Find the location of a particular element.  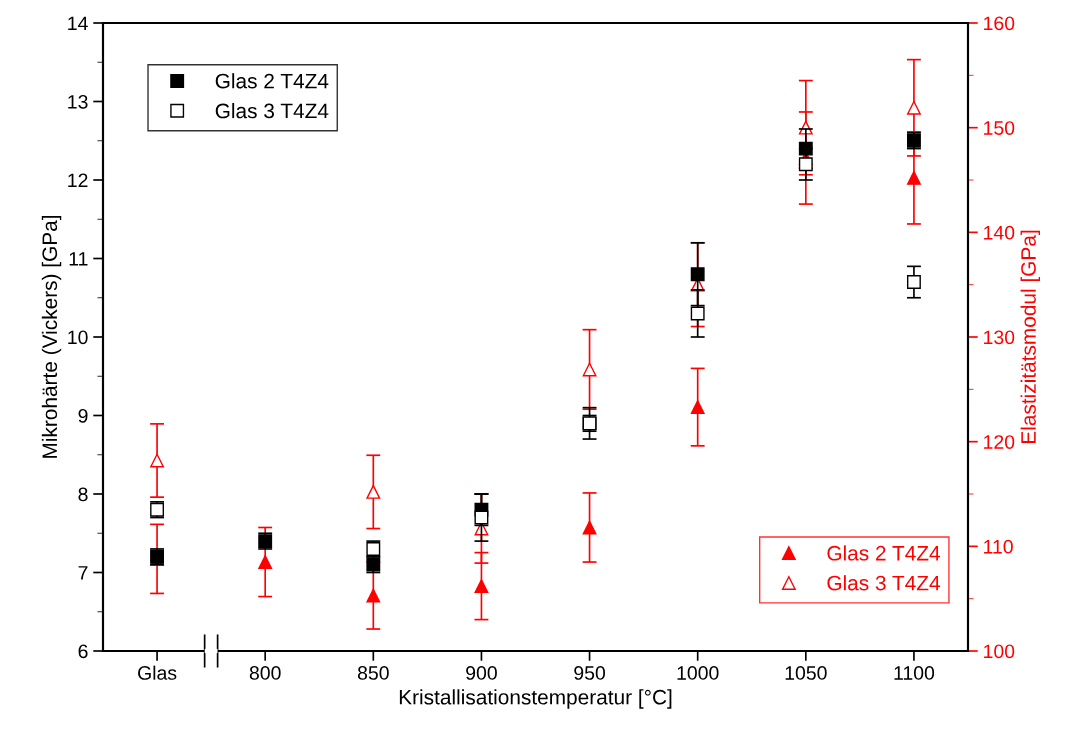

x-tick-label: Glas is located at coordinates (157, 672).